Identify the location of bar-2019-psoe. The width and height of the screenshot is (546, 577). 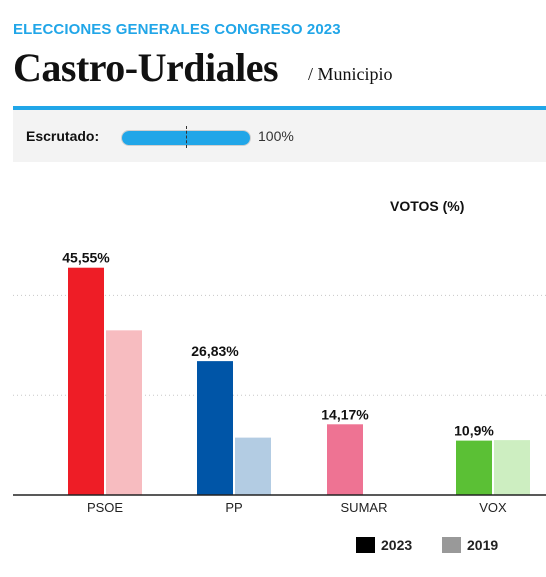
(124, 412).